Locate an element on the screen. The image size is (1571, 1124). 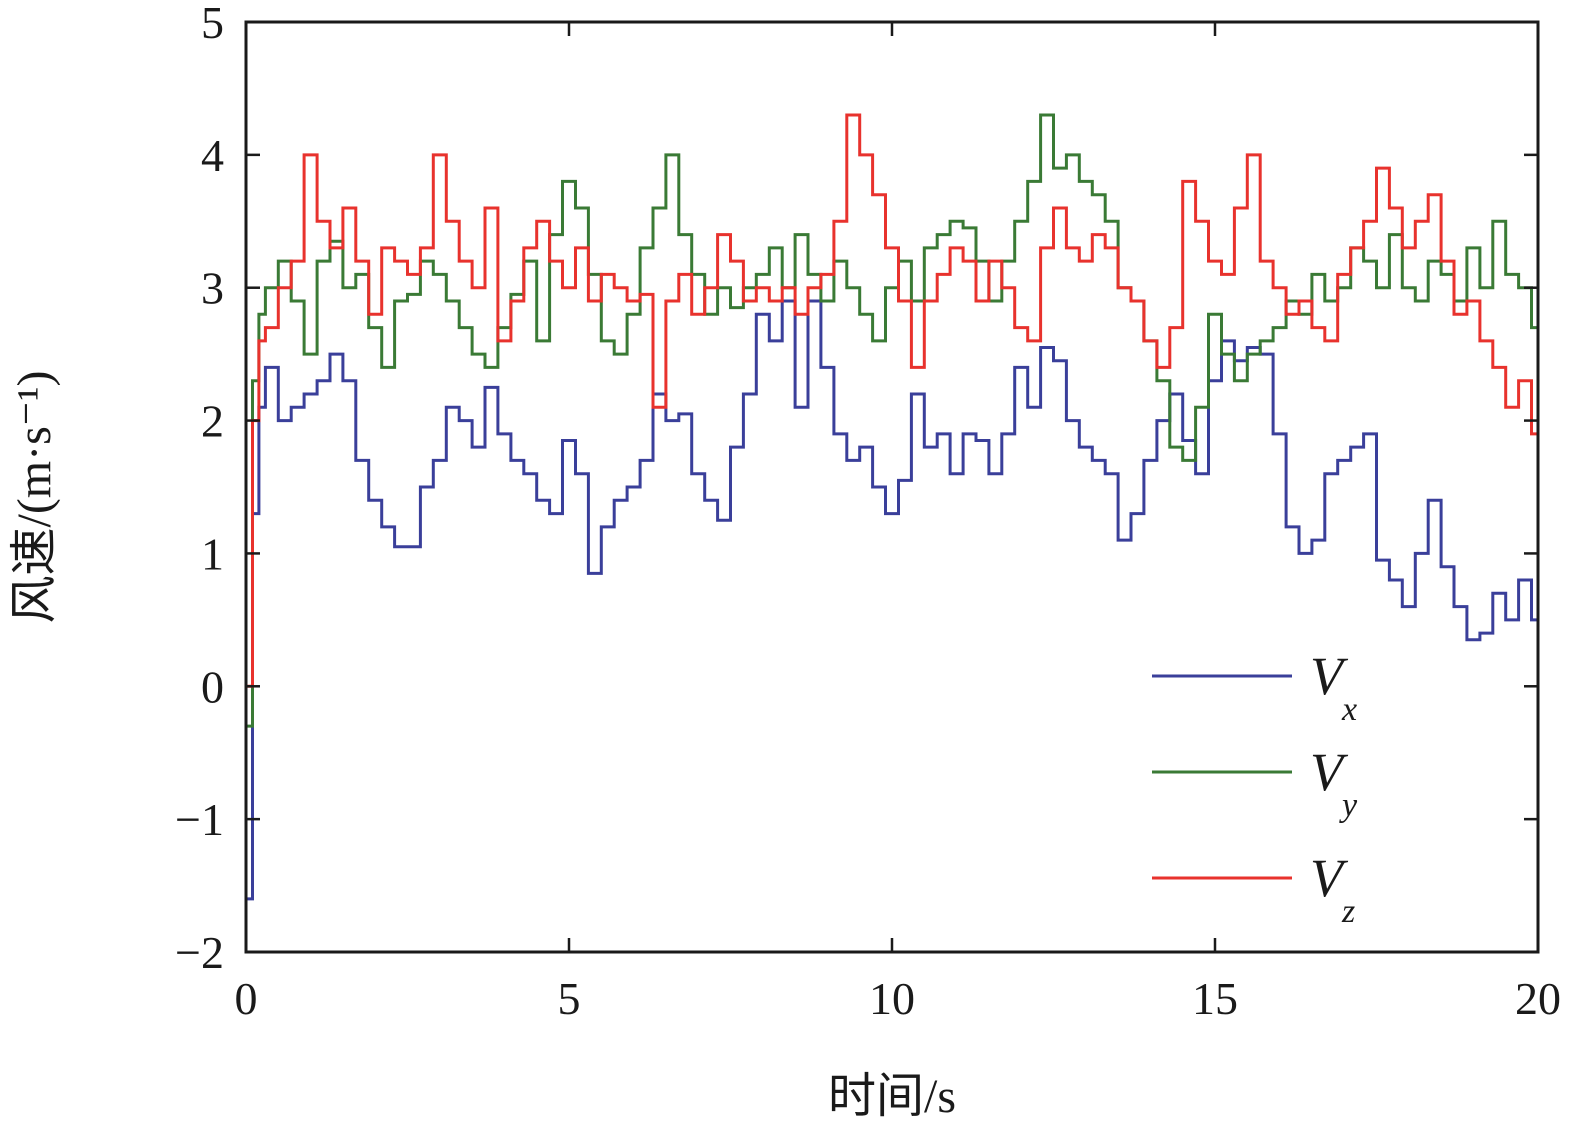
legend-subscript-1: x is located at coordinates (1349, 709).